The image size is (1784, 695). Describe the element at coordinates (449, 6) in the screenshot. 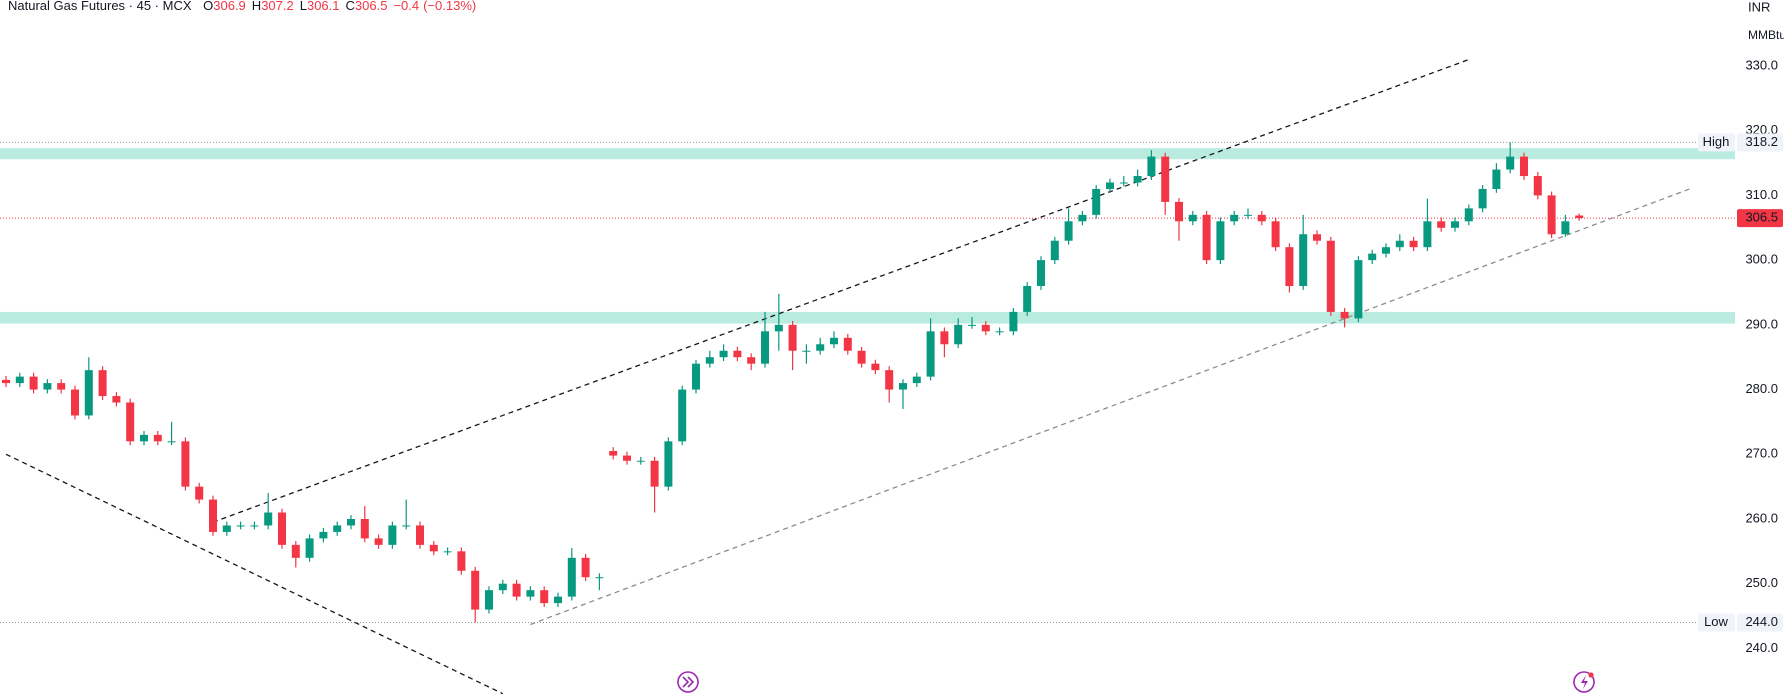

I see `change-pct: (−0.13%)` at that location.